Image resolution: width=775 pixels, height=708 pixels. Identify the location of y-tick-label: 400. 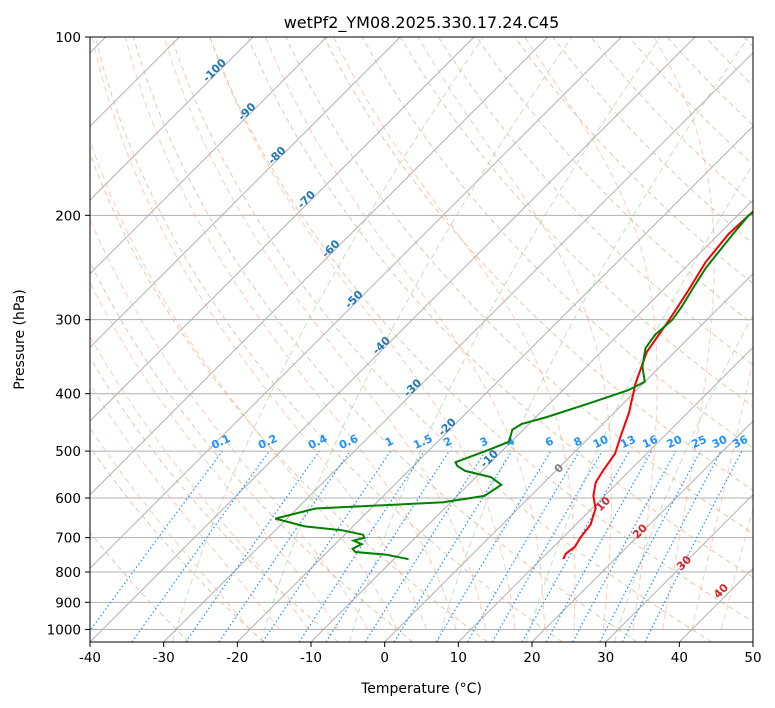
(68, 395).